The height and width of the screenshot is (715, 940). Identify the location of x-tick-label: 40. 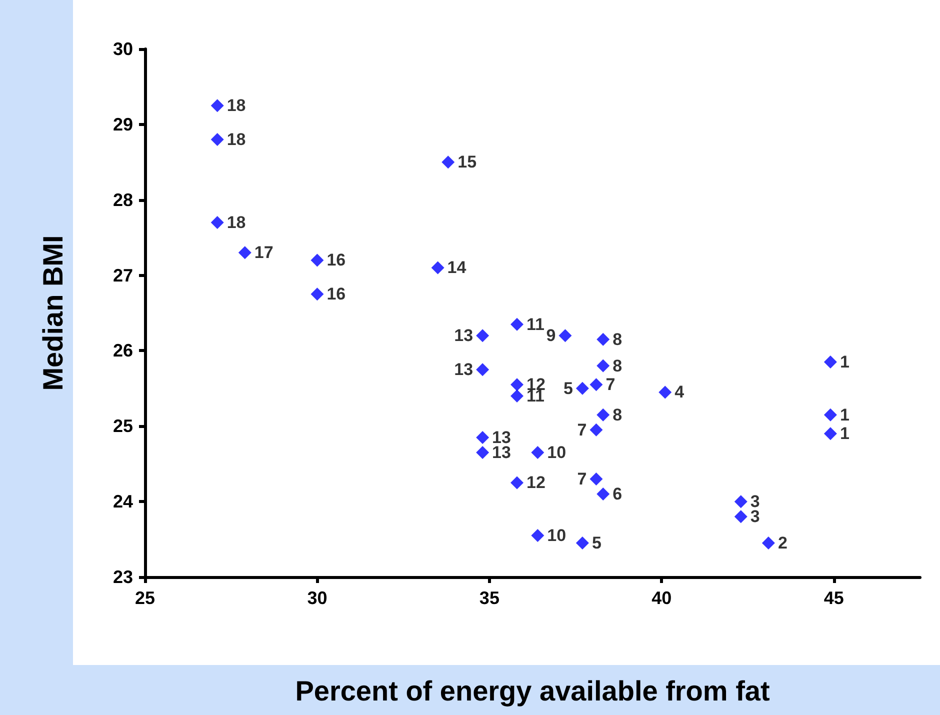
(662, 598).